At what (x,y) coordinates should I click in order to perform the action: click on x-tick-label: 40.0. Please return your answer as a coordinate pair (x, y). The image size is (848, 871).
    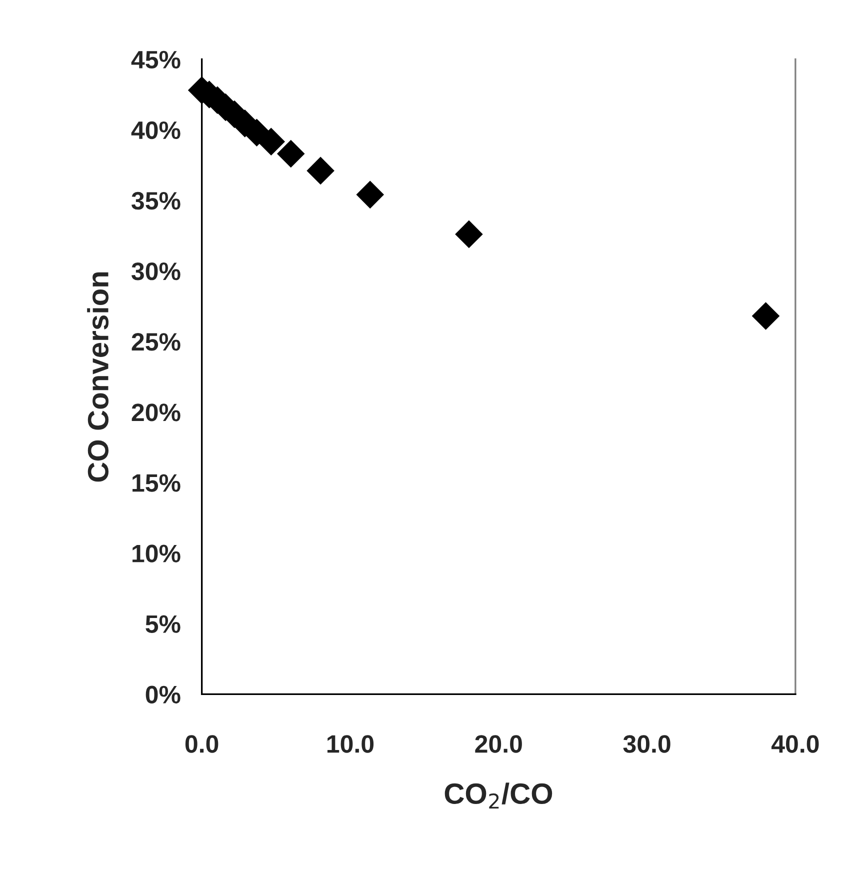
    Looking at the image, I should click on (795, 744).